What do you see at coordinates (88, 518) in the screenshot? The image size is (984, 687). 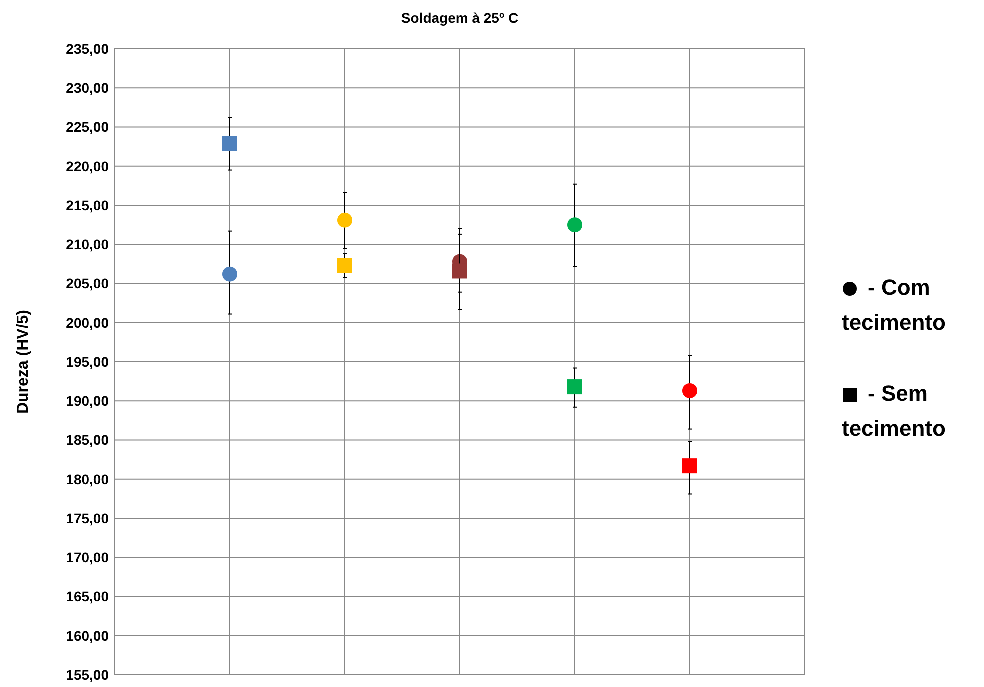 I see `y-tick-label: 175,00` at bounding box center [88, 518].